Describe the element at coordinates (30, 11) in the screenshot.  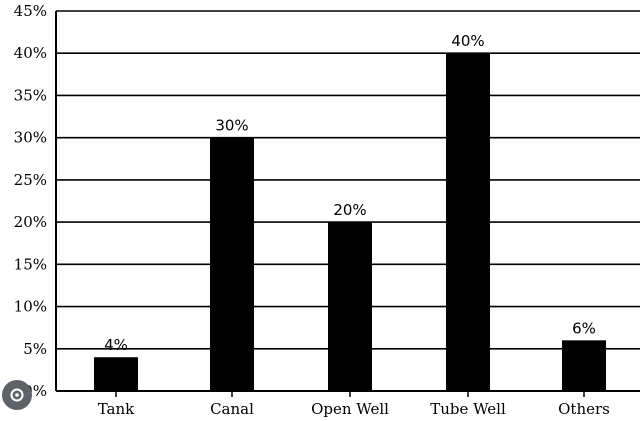
I see `y-tick-label: 45%` at that location.